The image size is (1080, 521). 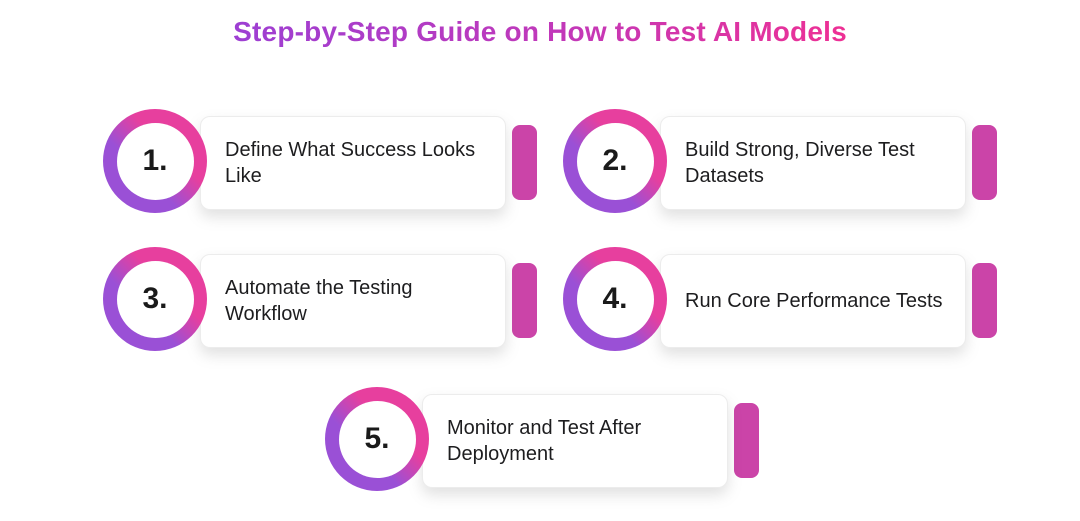 What do you see at coordinates (350, 163) in the screenshot?
I see `step-label: Define What Success Looks Like` at bounding box center [350, 163].